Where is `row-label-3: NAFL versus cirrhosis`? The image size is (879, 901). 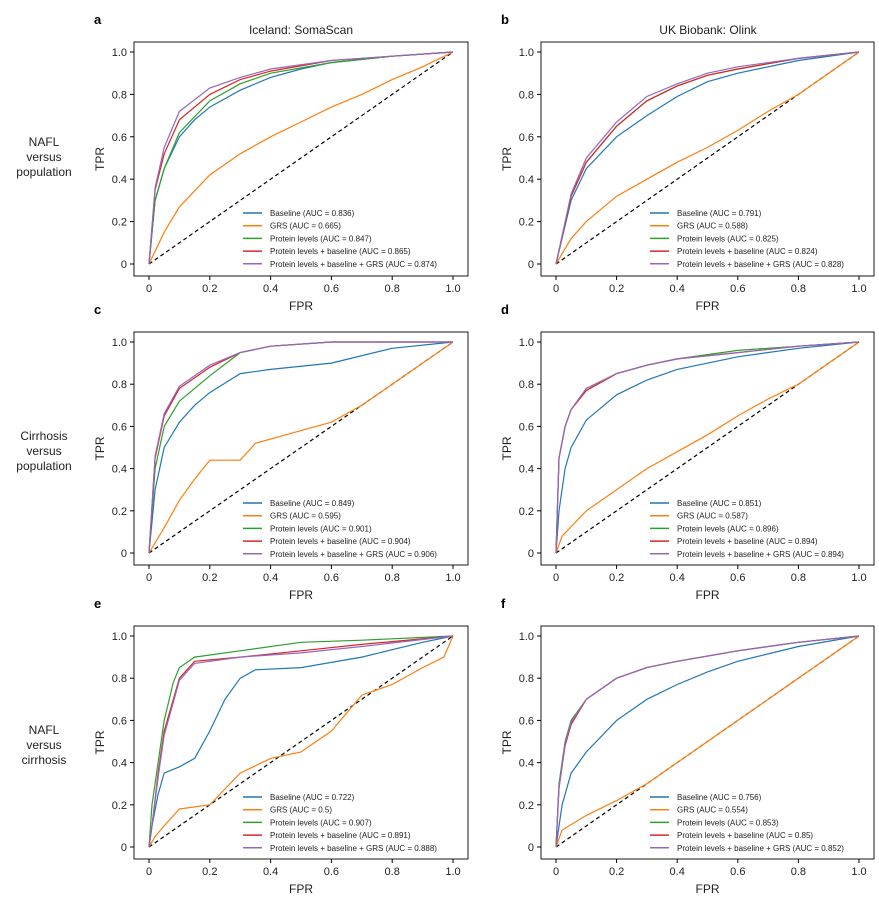
row-label-3: NAFL versus cirrhosis is located at coordinates (44, 745).